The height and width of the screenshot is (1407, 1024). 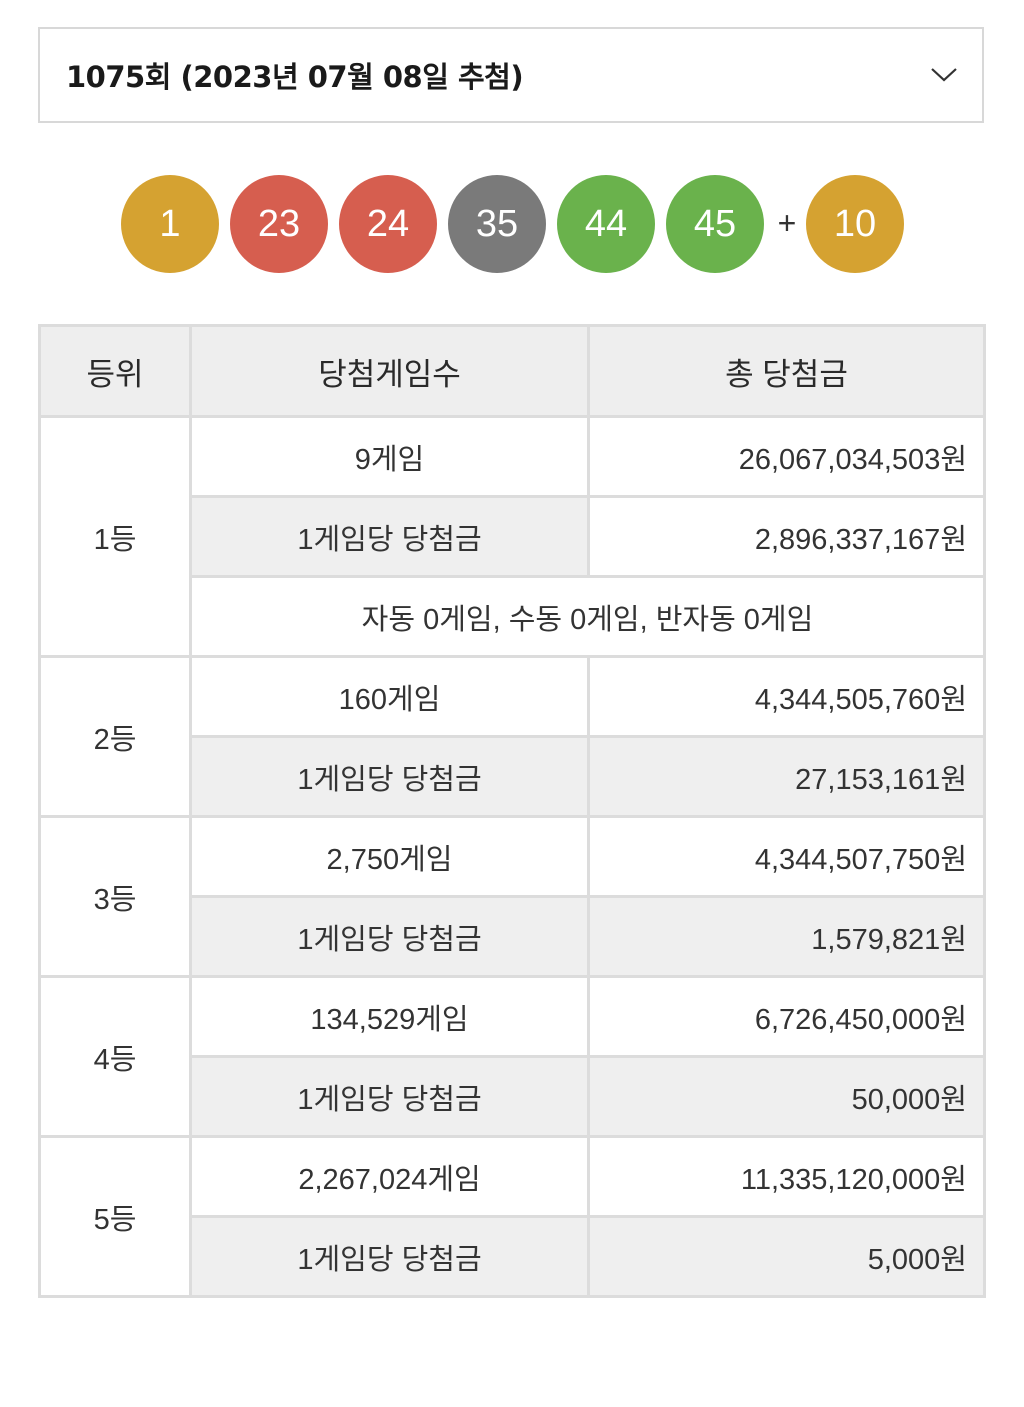 What do you see at coordinates (389, 1016) in the screenshot?
I see `games-cell: 134,529게임` at bounding box center [389, 1016].